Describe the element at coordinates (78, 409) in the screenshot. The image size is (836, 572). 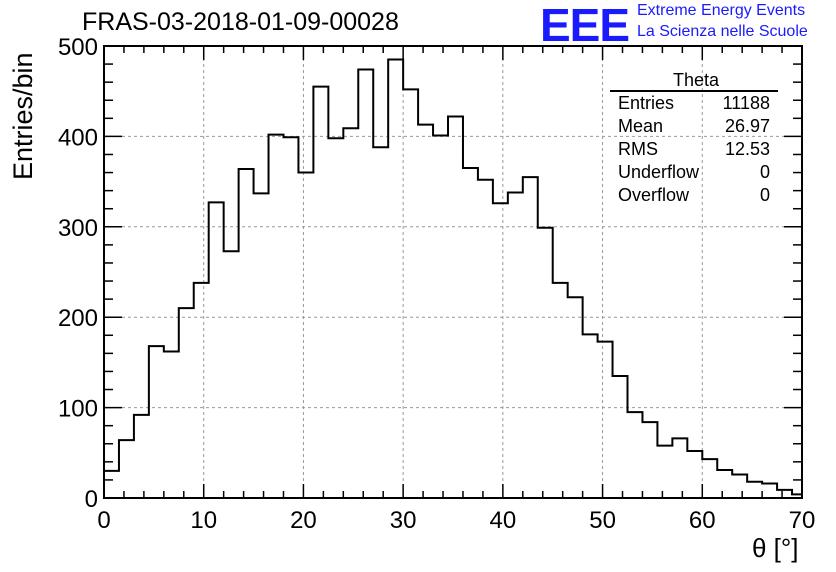
I see `y-tick-label: 100` at that location.